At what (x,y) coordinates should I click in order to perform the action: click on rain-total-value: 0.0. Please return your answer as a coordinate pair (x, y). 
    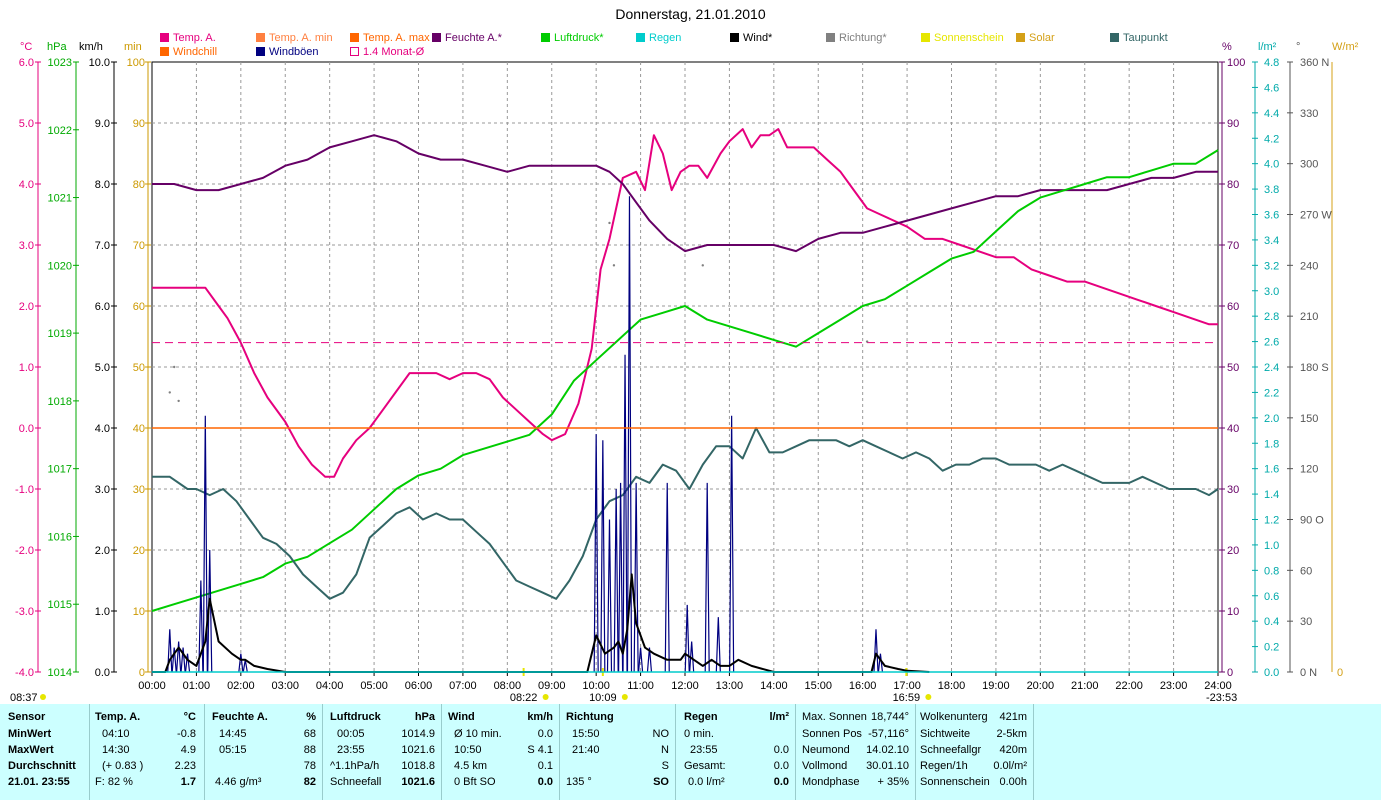
    Looking at the image, I should click on (781, 766).